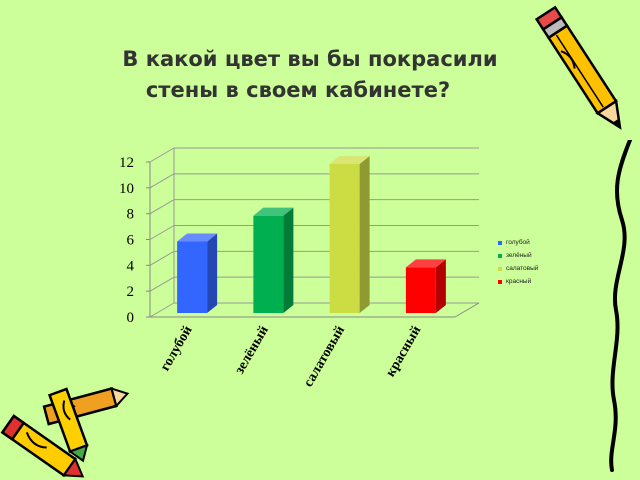 The image size is (640, 480). I want to click on y-tick-label: 6, so click(131, 241).